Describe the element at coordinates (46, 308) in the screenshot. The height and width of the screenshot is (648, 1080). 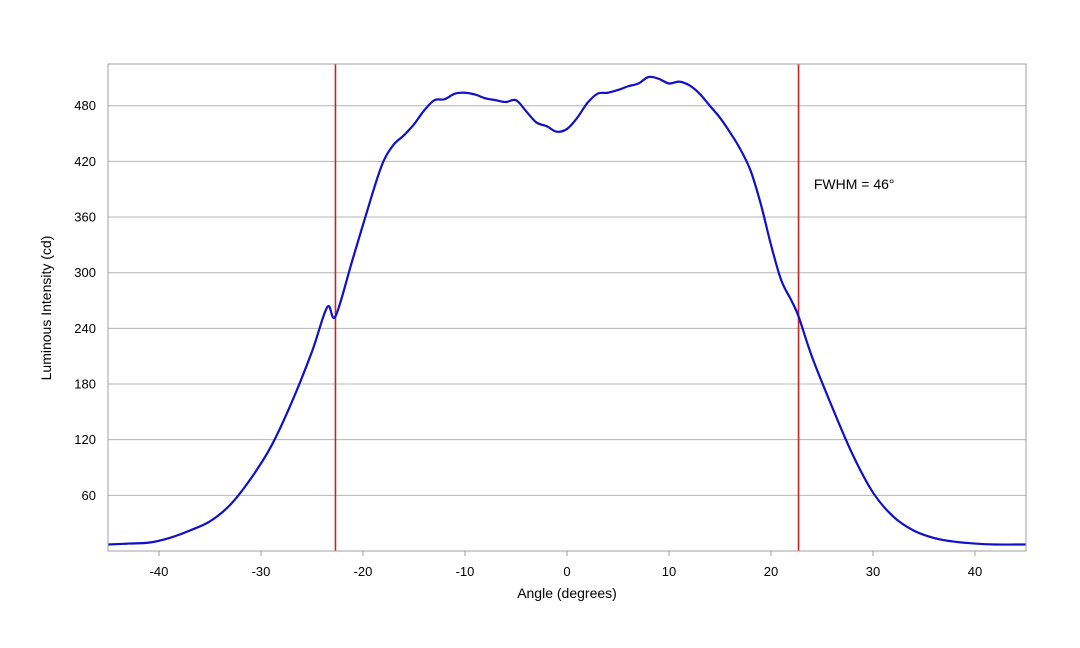
I see `y-axis-title: Luminous Intensity (cd)` at that location.